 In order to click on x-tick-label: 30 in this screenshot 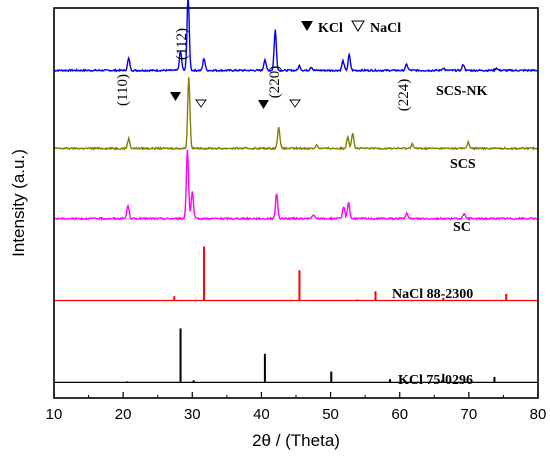, I will do `click(192, 414)`.